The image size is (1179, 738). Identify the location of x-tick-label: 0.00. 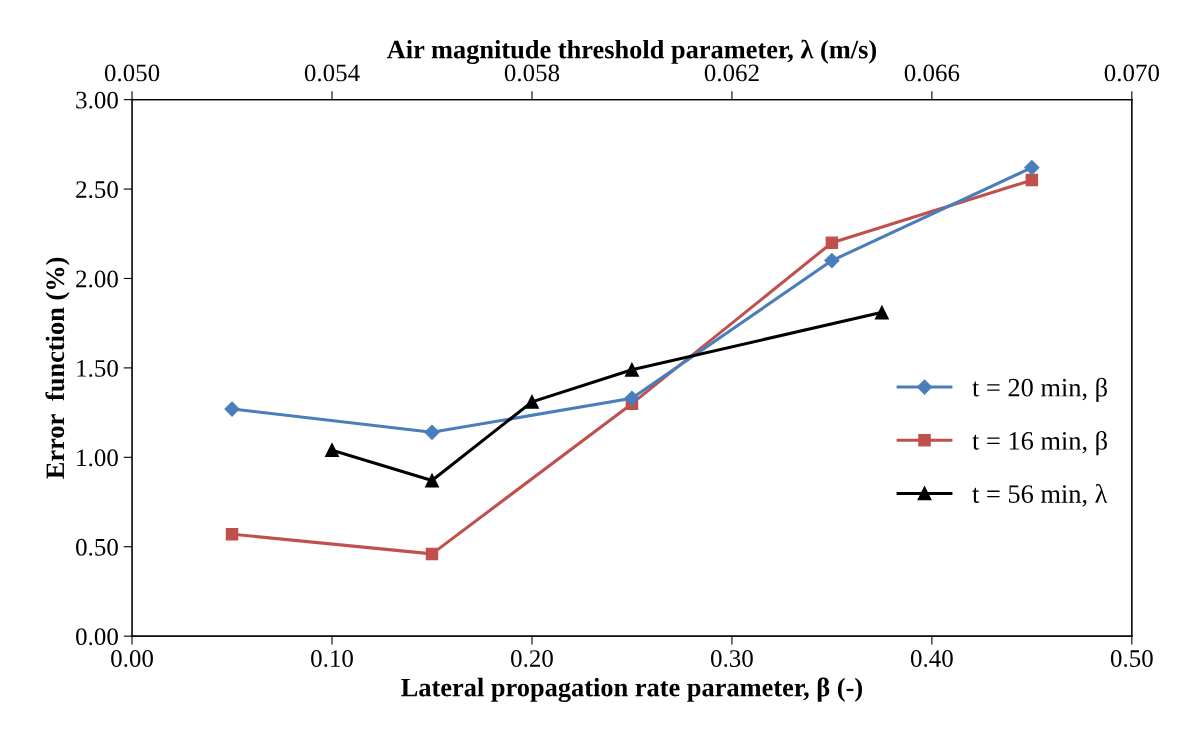
(132, 659).